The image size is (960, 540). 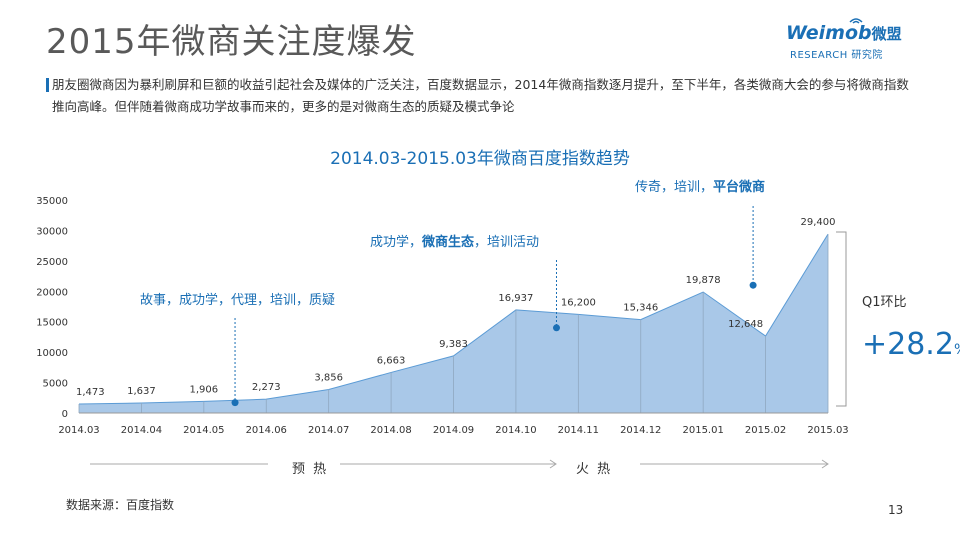 What do you see at coordinates (886, 34) in the screenshot?
I see `logo-cn-text: 微盟` at bounding box center [886, 34].